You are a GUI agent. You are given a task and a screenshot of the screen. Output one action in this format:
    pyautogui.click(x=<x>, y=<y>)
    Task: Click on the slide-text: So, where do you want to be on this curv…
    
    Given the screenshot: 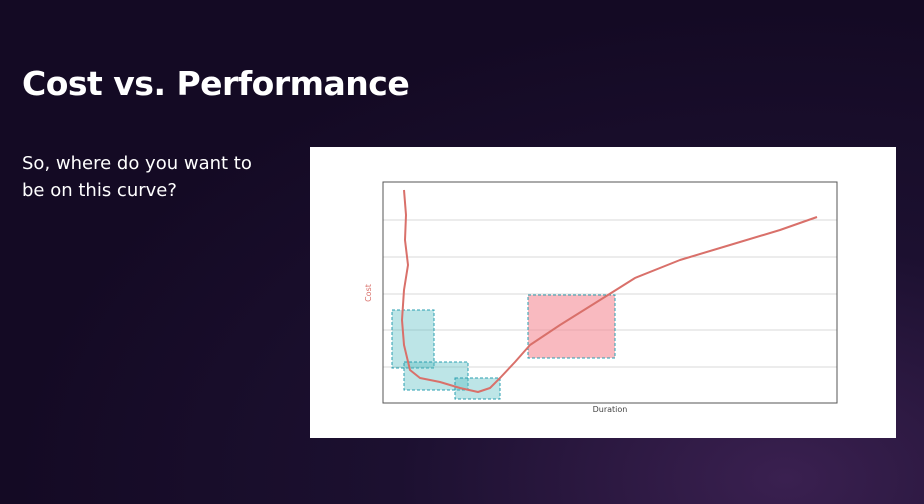 What is the action you would take?
    pyautogui.click(x=137, y=177)
    